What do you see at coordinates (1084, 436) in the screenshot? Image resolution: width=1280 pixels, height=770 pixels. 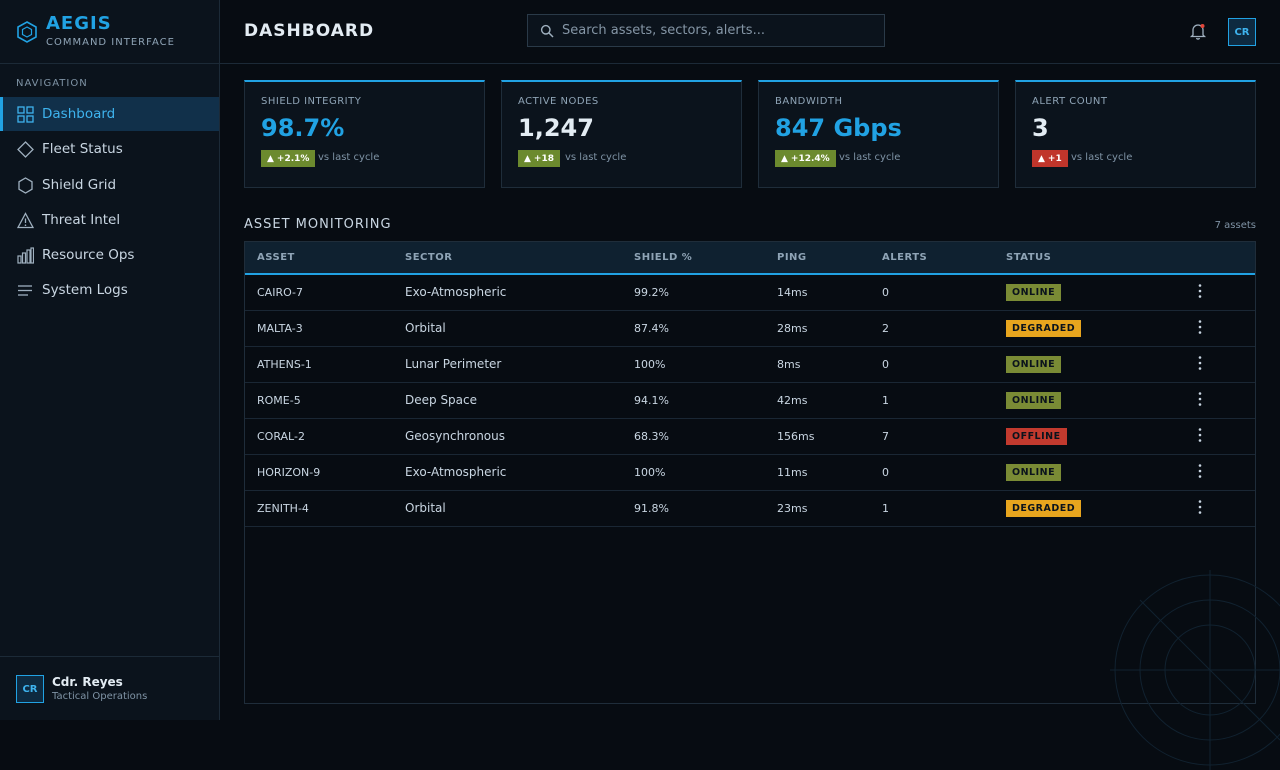 I see `status-cell: OFFLINE` at bounding box center [1084, 436].